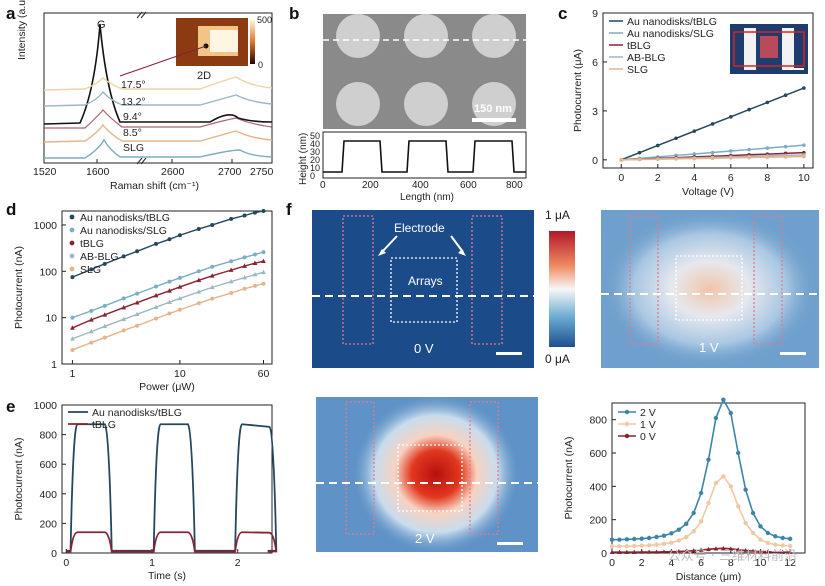  I want to click on x-tick-label: 0, so click(612, 563).